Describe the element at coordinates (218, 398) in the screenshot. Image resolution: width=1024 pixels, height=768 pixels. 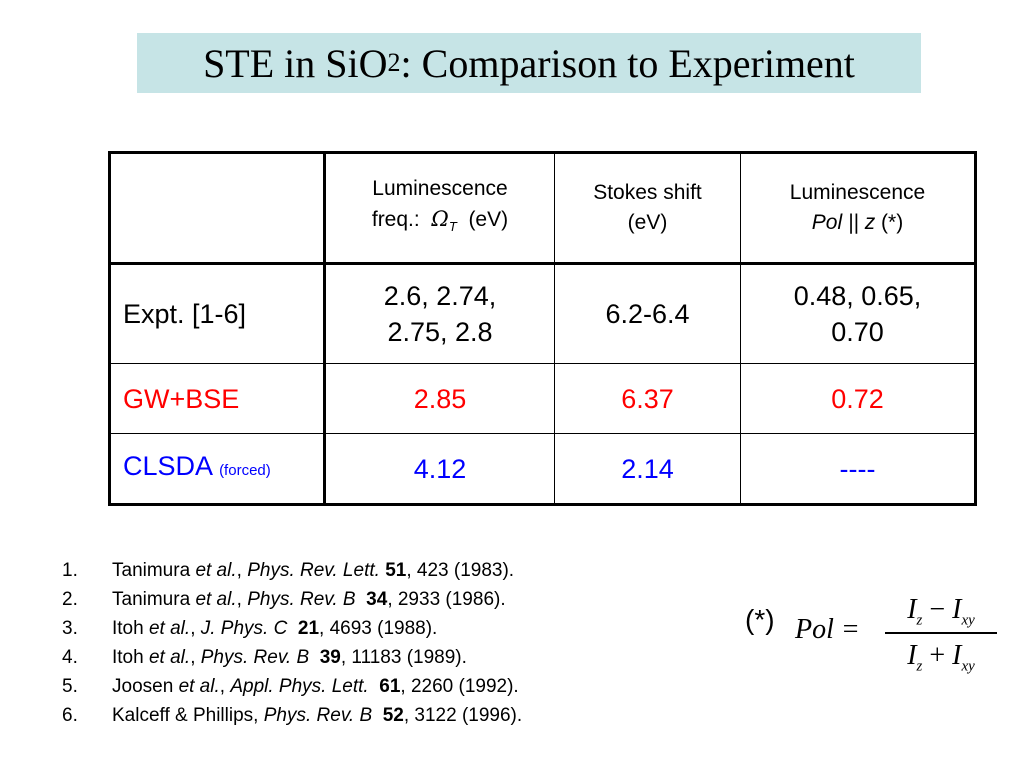
I see `row-label: GW+BSE` at that location.